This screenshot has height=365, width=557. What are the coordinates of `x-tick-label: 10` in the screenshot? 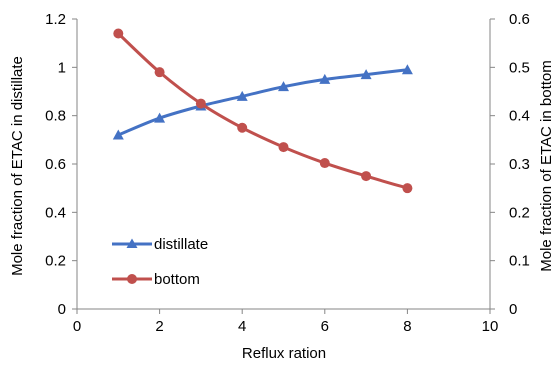 It's located at (490, 326).